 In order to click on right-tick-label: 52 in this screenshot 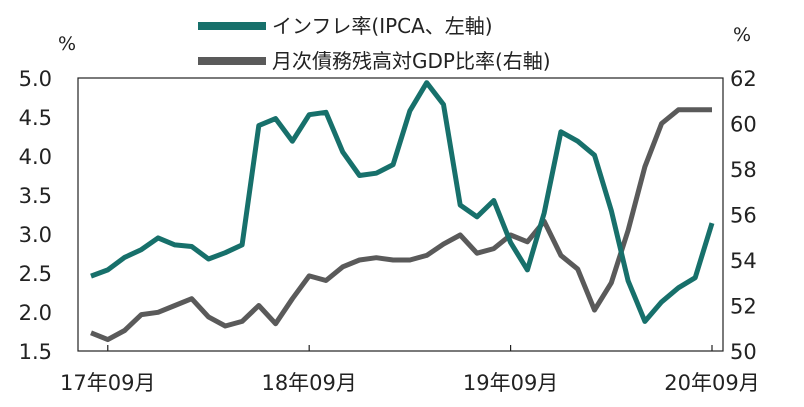, I will do `click(743, 307)`.